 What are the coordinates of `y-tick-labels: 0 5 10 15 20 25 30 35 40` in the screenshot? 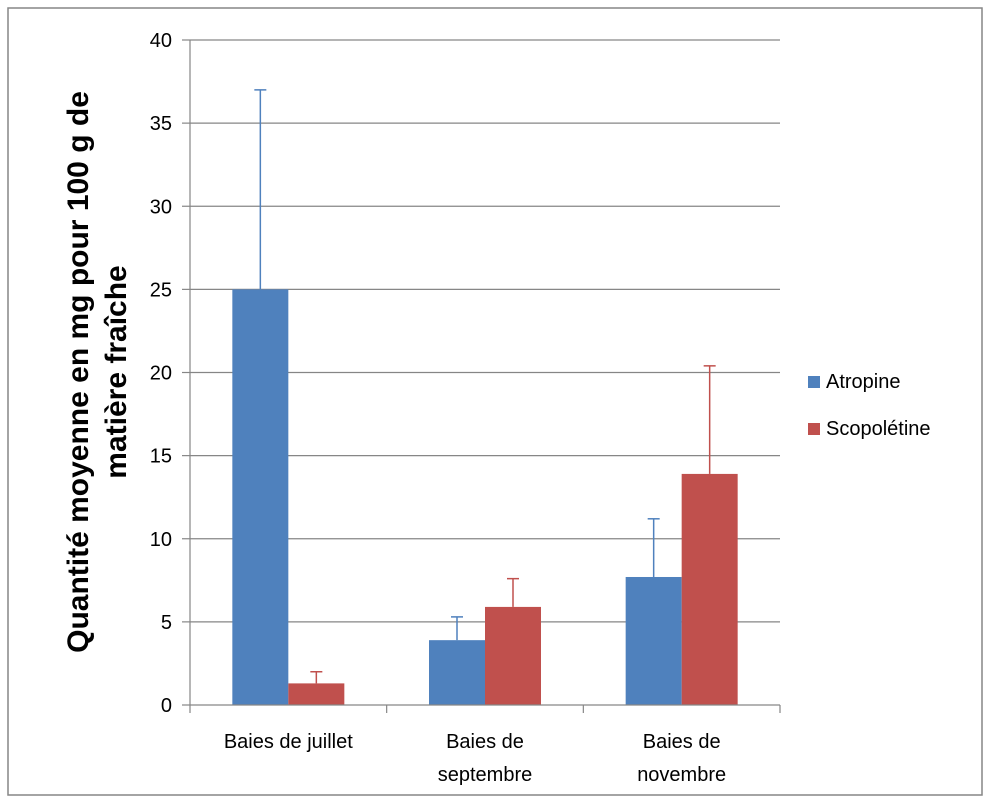 It's located at (161, 373).